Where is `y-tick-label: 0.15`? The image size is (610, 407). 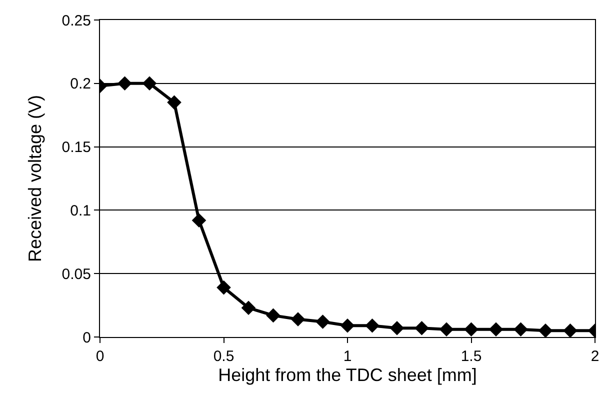 y-tick-label: 0.15 is located at coordinates (76, 147).